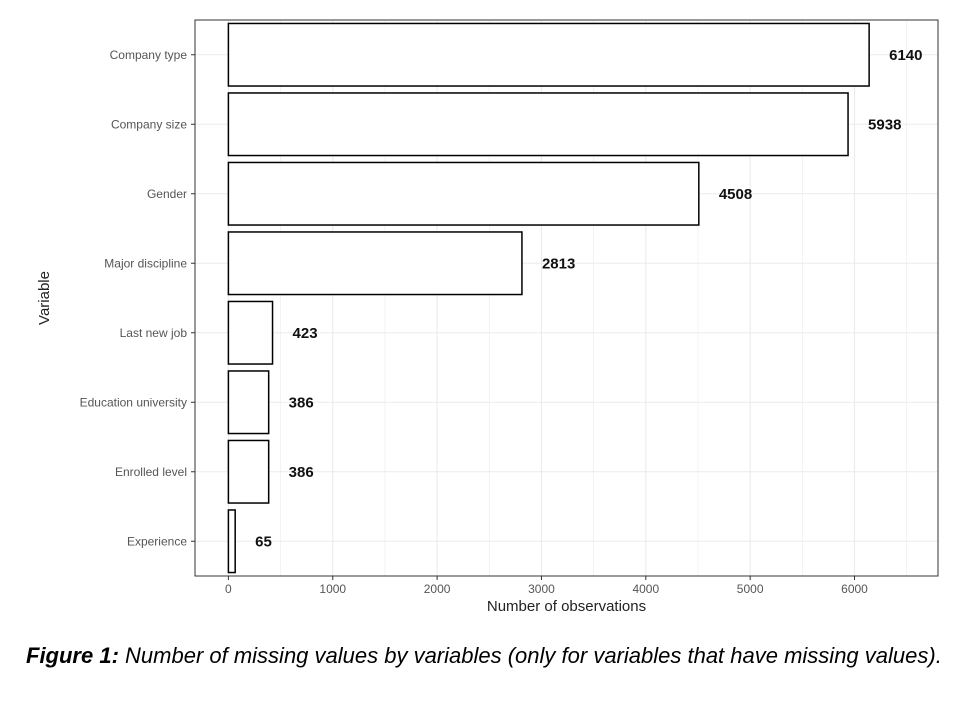 This screenshot has height=712, width=968. Describe the element at coordinates (437, 589) in the screenshot. I see `x-tick-label: 2000` at that location.